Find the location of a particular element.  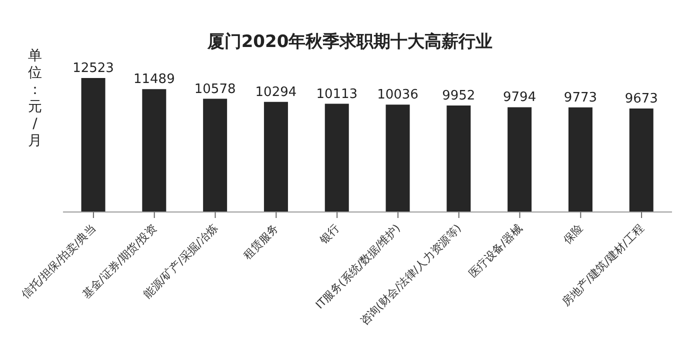

data-label: 10578 is located at coordinates (215, 89).